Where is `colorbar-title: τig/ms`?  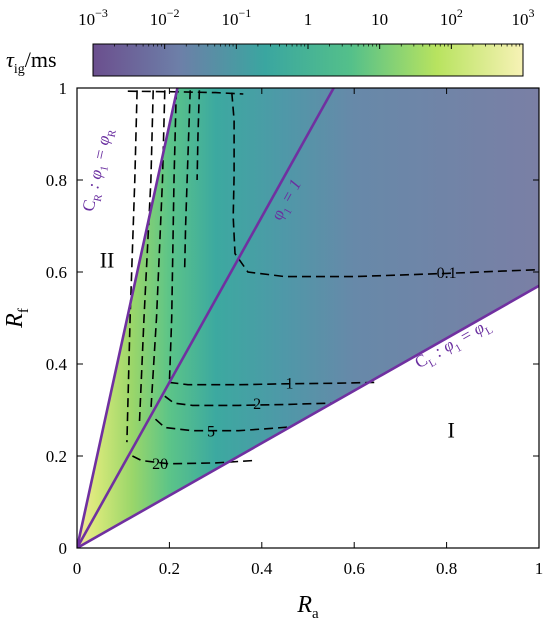
colorbar-title: τig/ms is located at coordinates (31, 62).